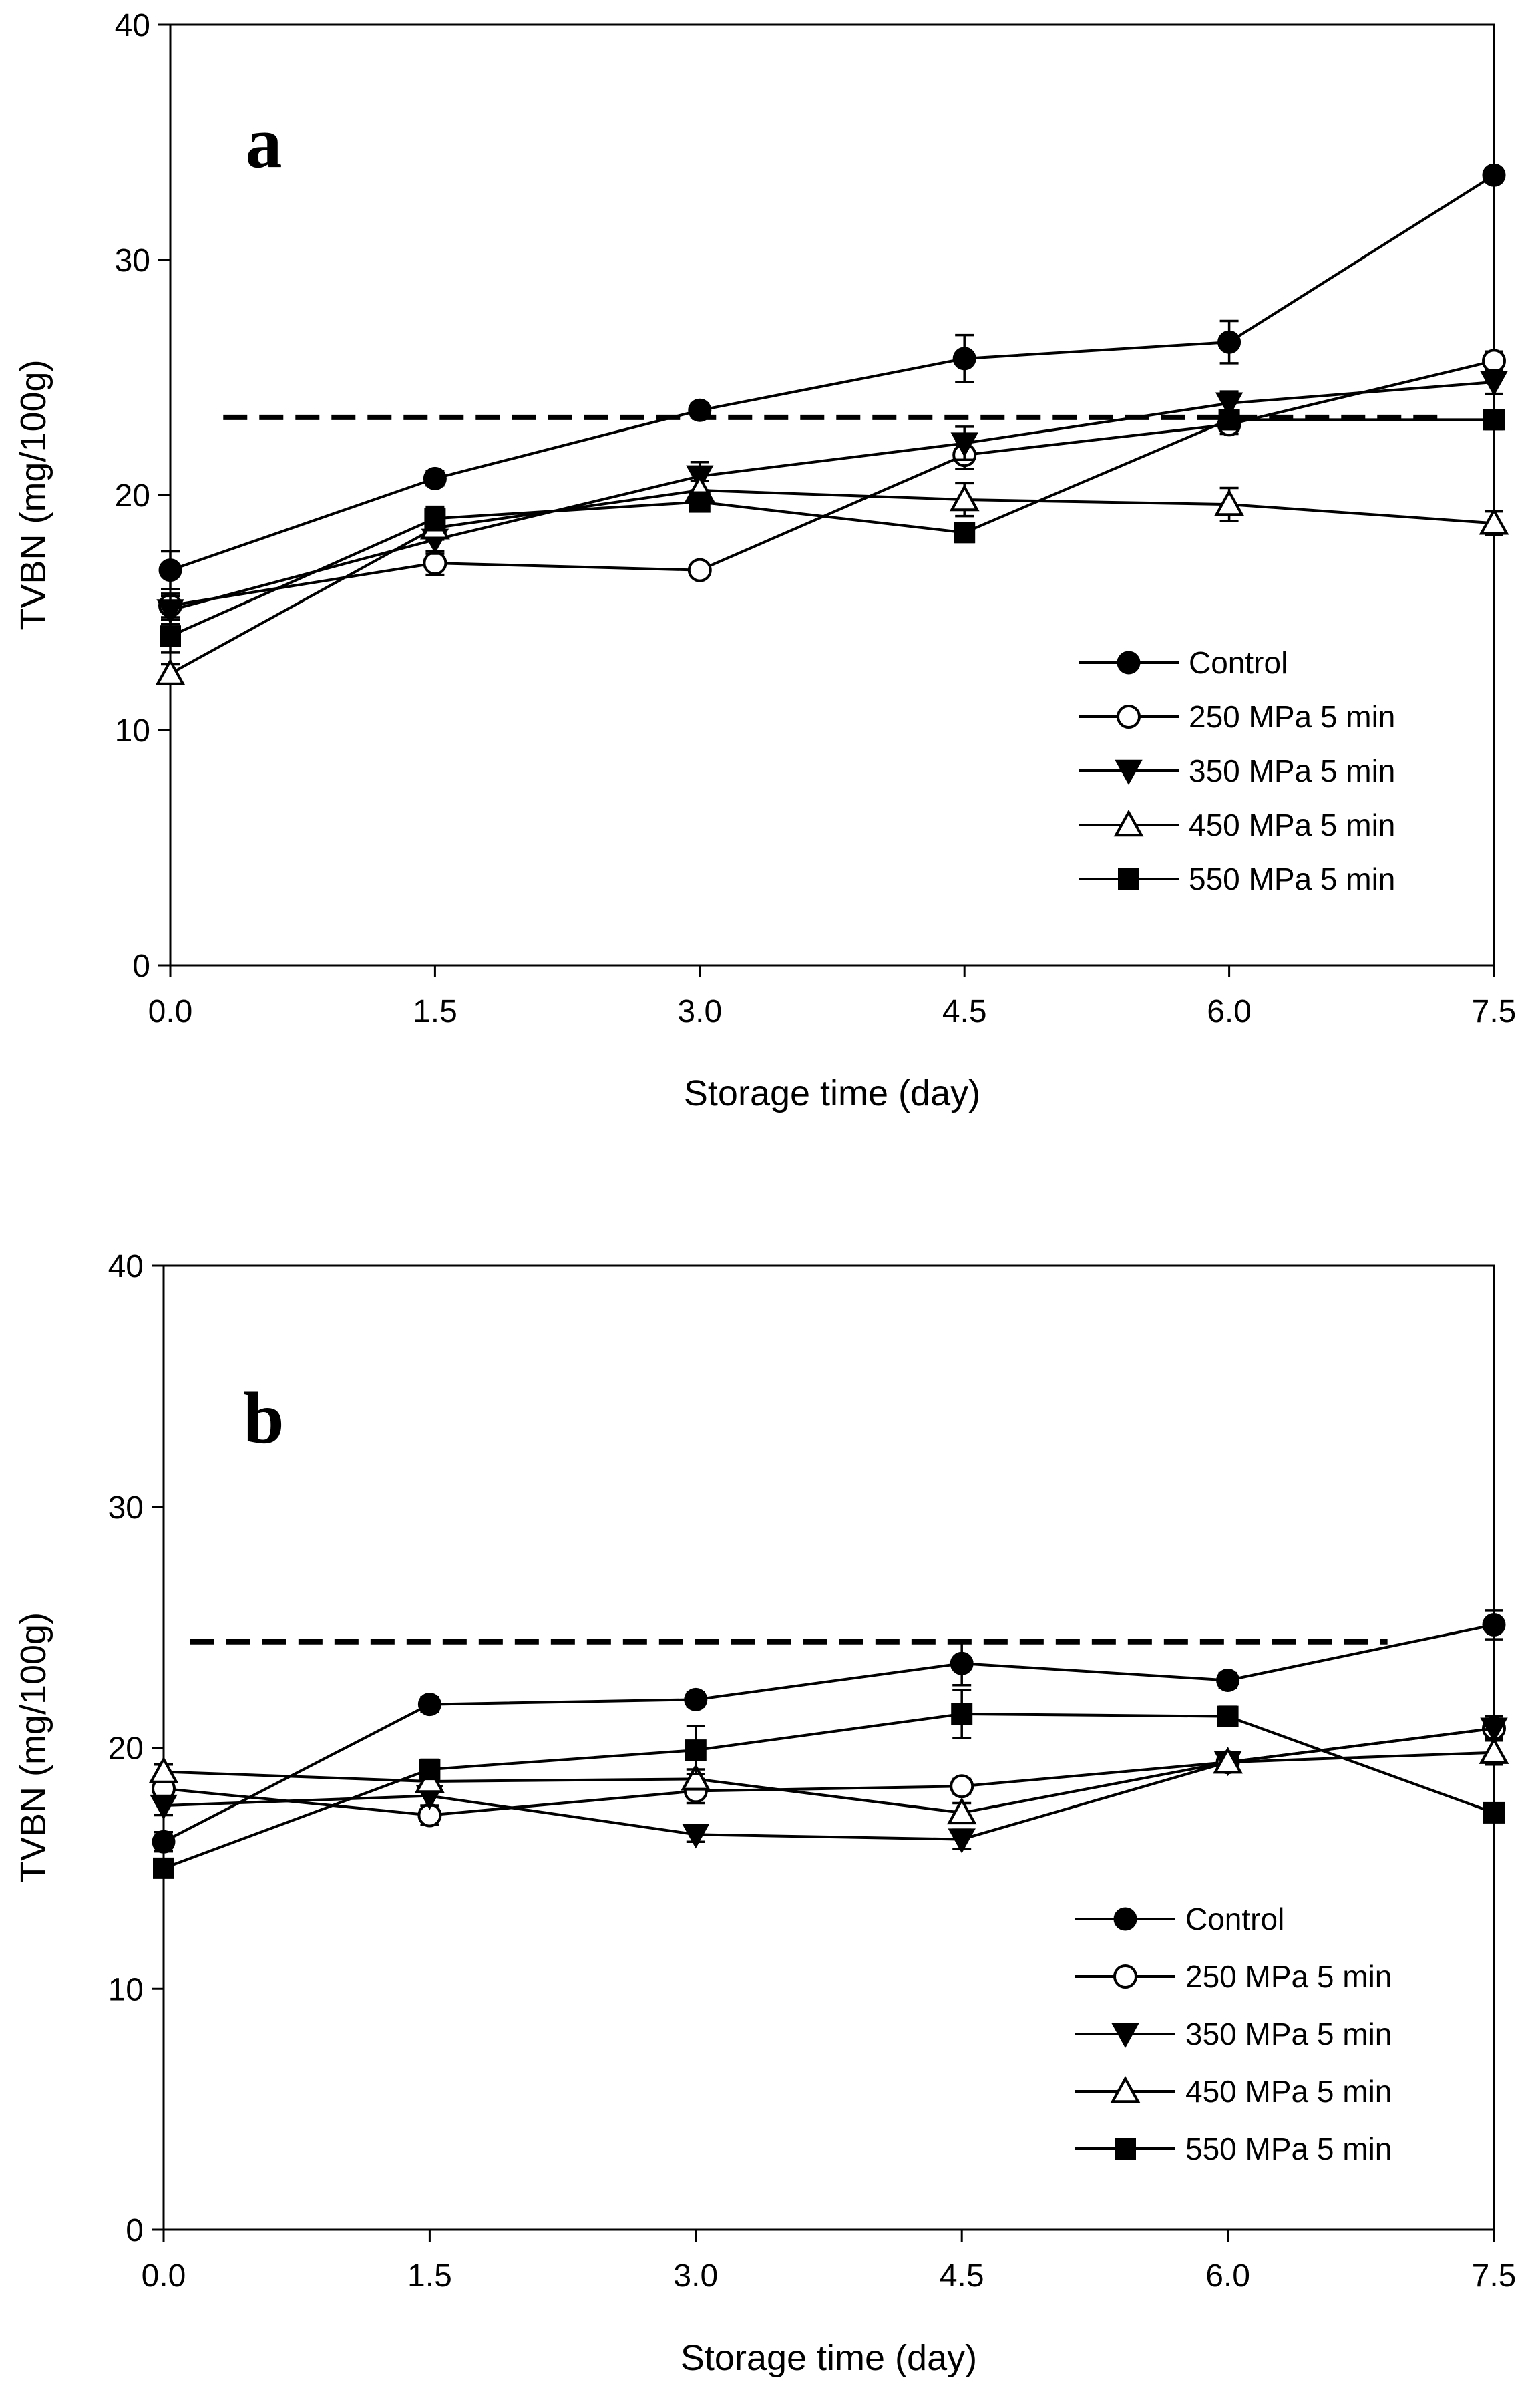 The height and width of the screenshot is (2408, 1536). I want to click on y-tick-label: 30, so click(132, 261).